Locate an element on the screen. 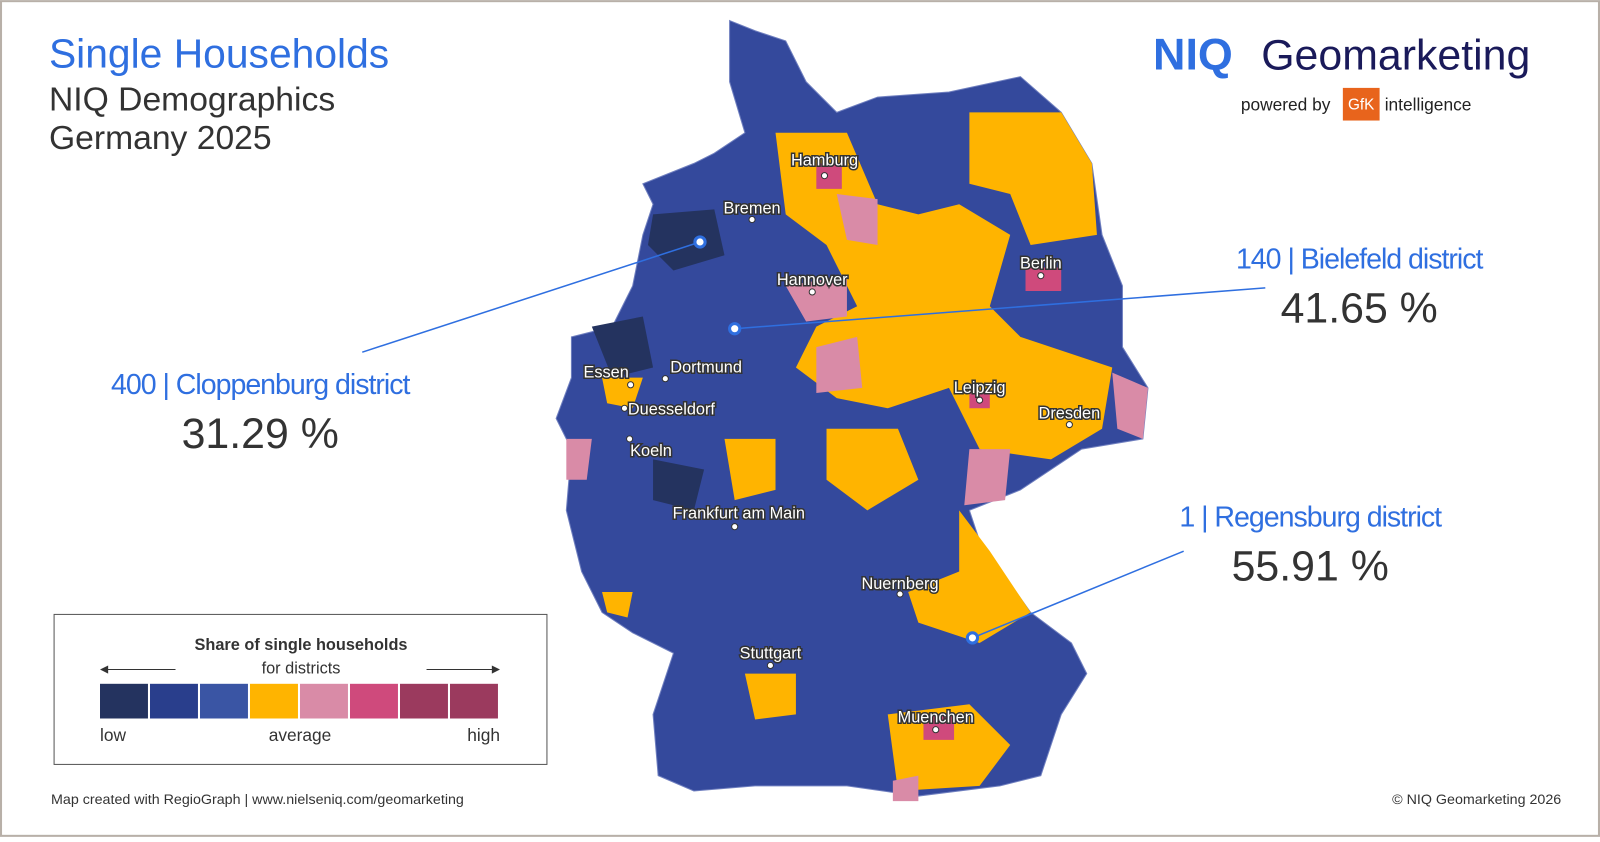  partner-logo is located at coordinates (1361, 104).